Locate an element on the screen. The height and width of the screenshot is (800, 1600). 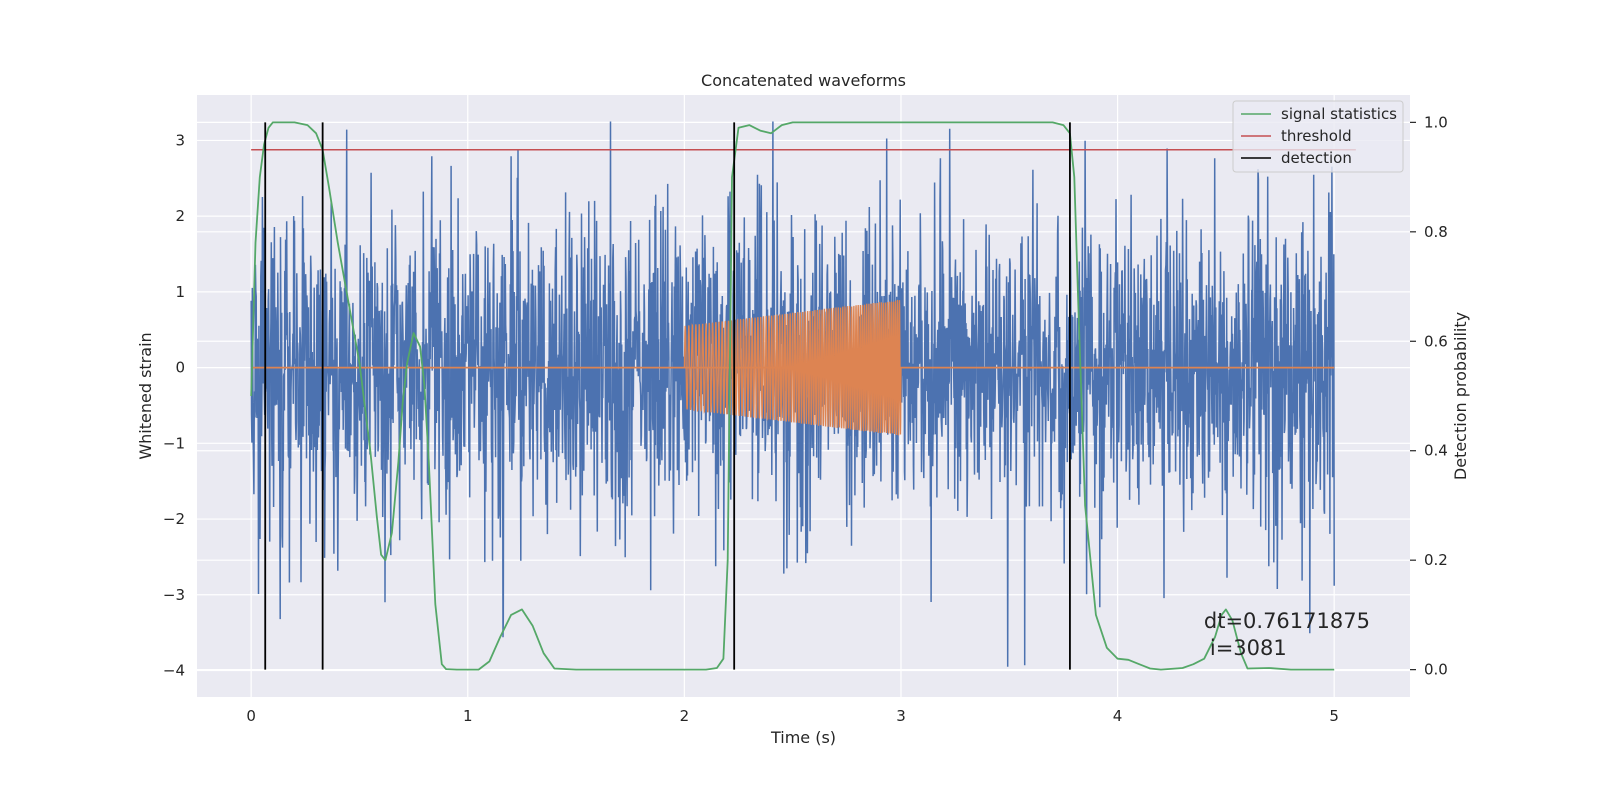
y-axis-label: Whitened strain is located at coordinates (145, 395).